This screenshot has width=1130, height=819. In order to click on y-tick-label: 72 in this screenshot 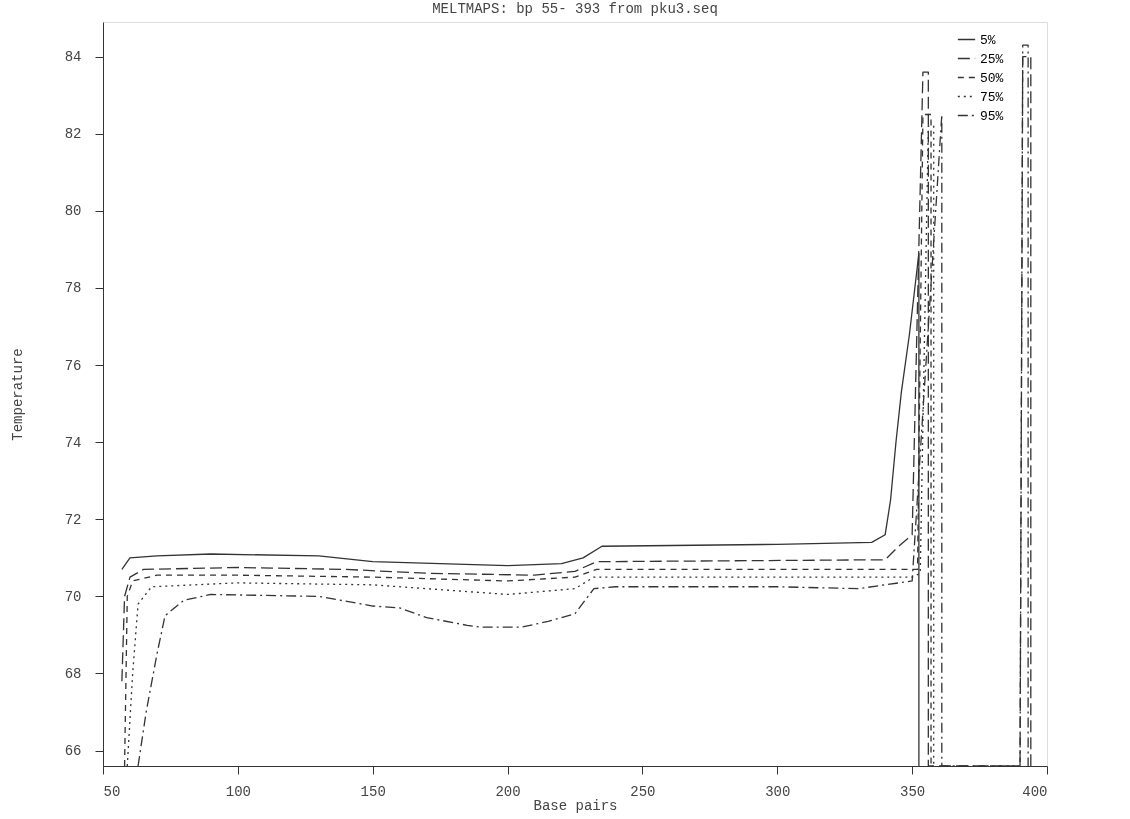, I will do `click(73, 519)`.